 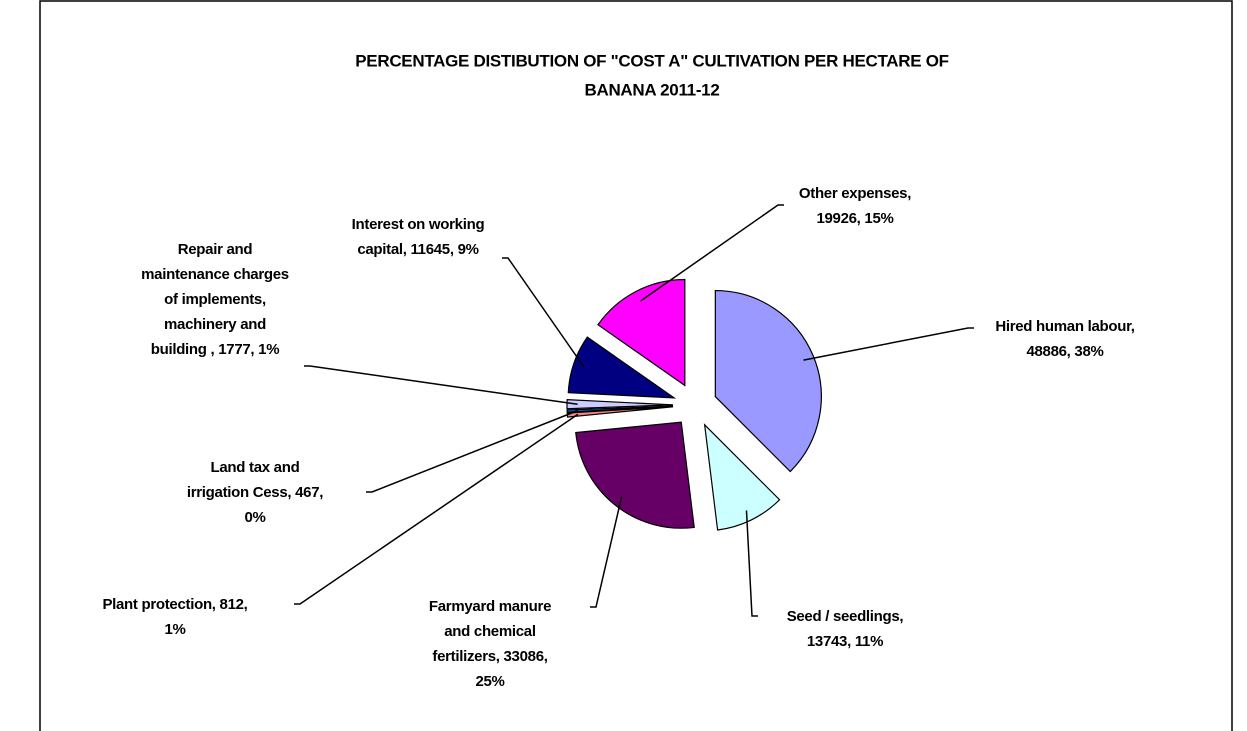 I want to click on slice-label: 19926, 15%, so click(x=854, y=218).